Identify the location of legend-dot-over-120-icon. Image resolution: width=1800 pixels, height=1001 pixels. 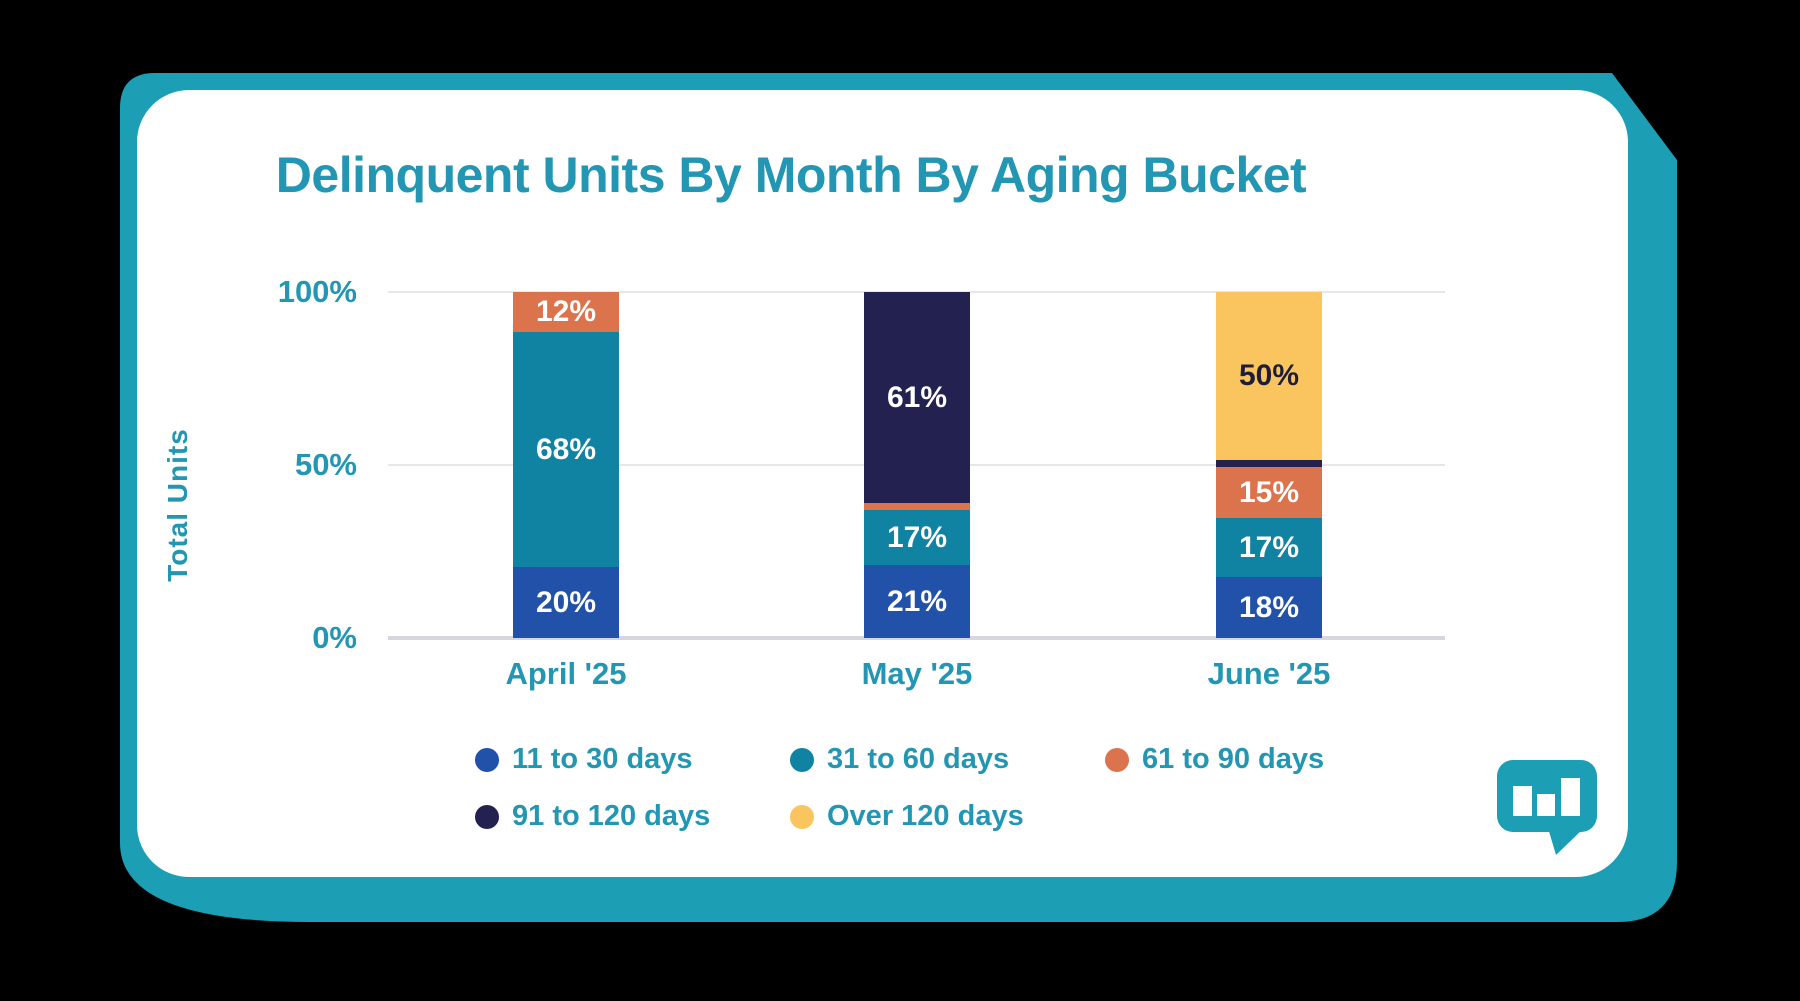
(802, 816).